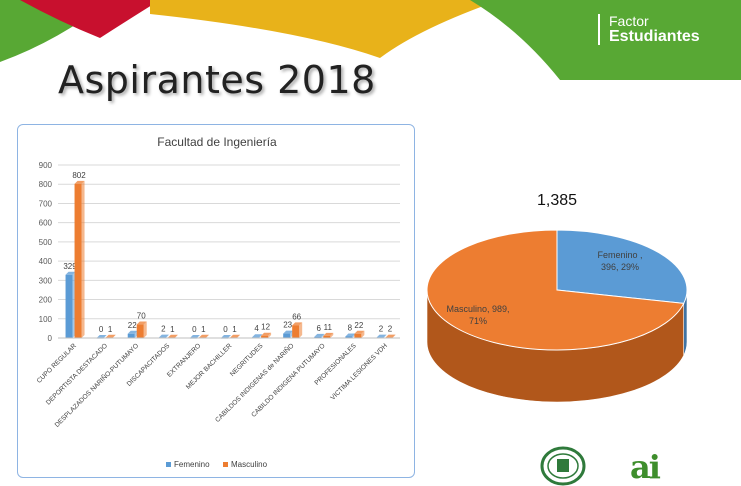 This screenshot has width=741, height=486. I want to click on data-label: 23, so click(287, 325).